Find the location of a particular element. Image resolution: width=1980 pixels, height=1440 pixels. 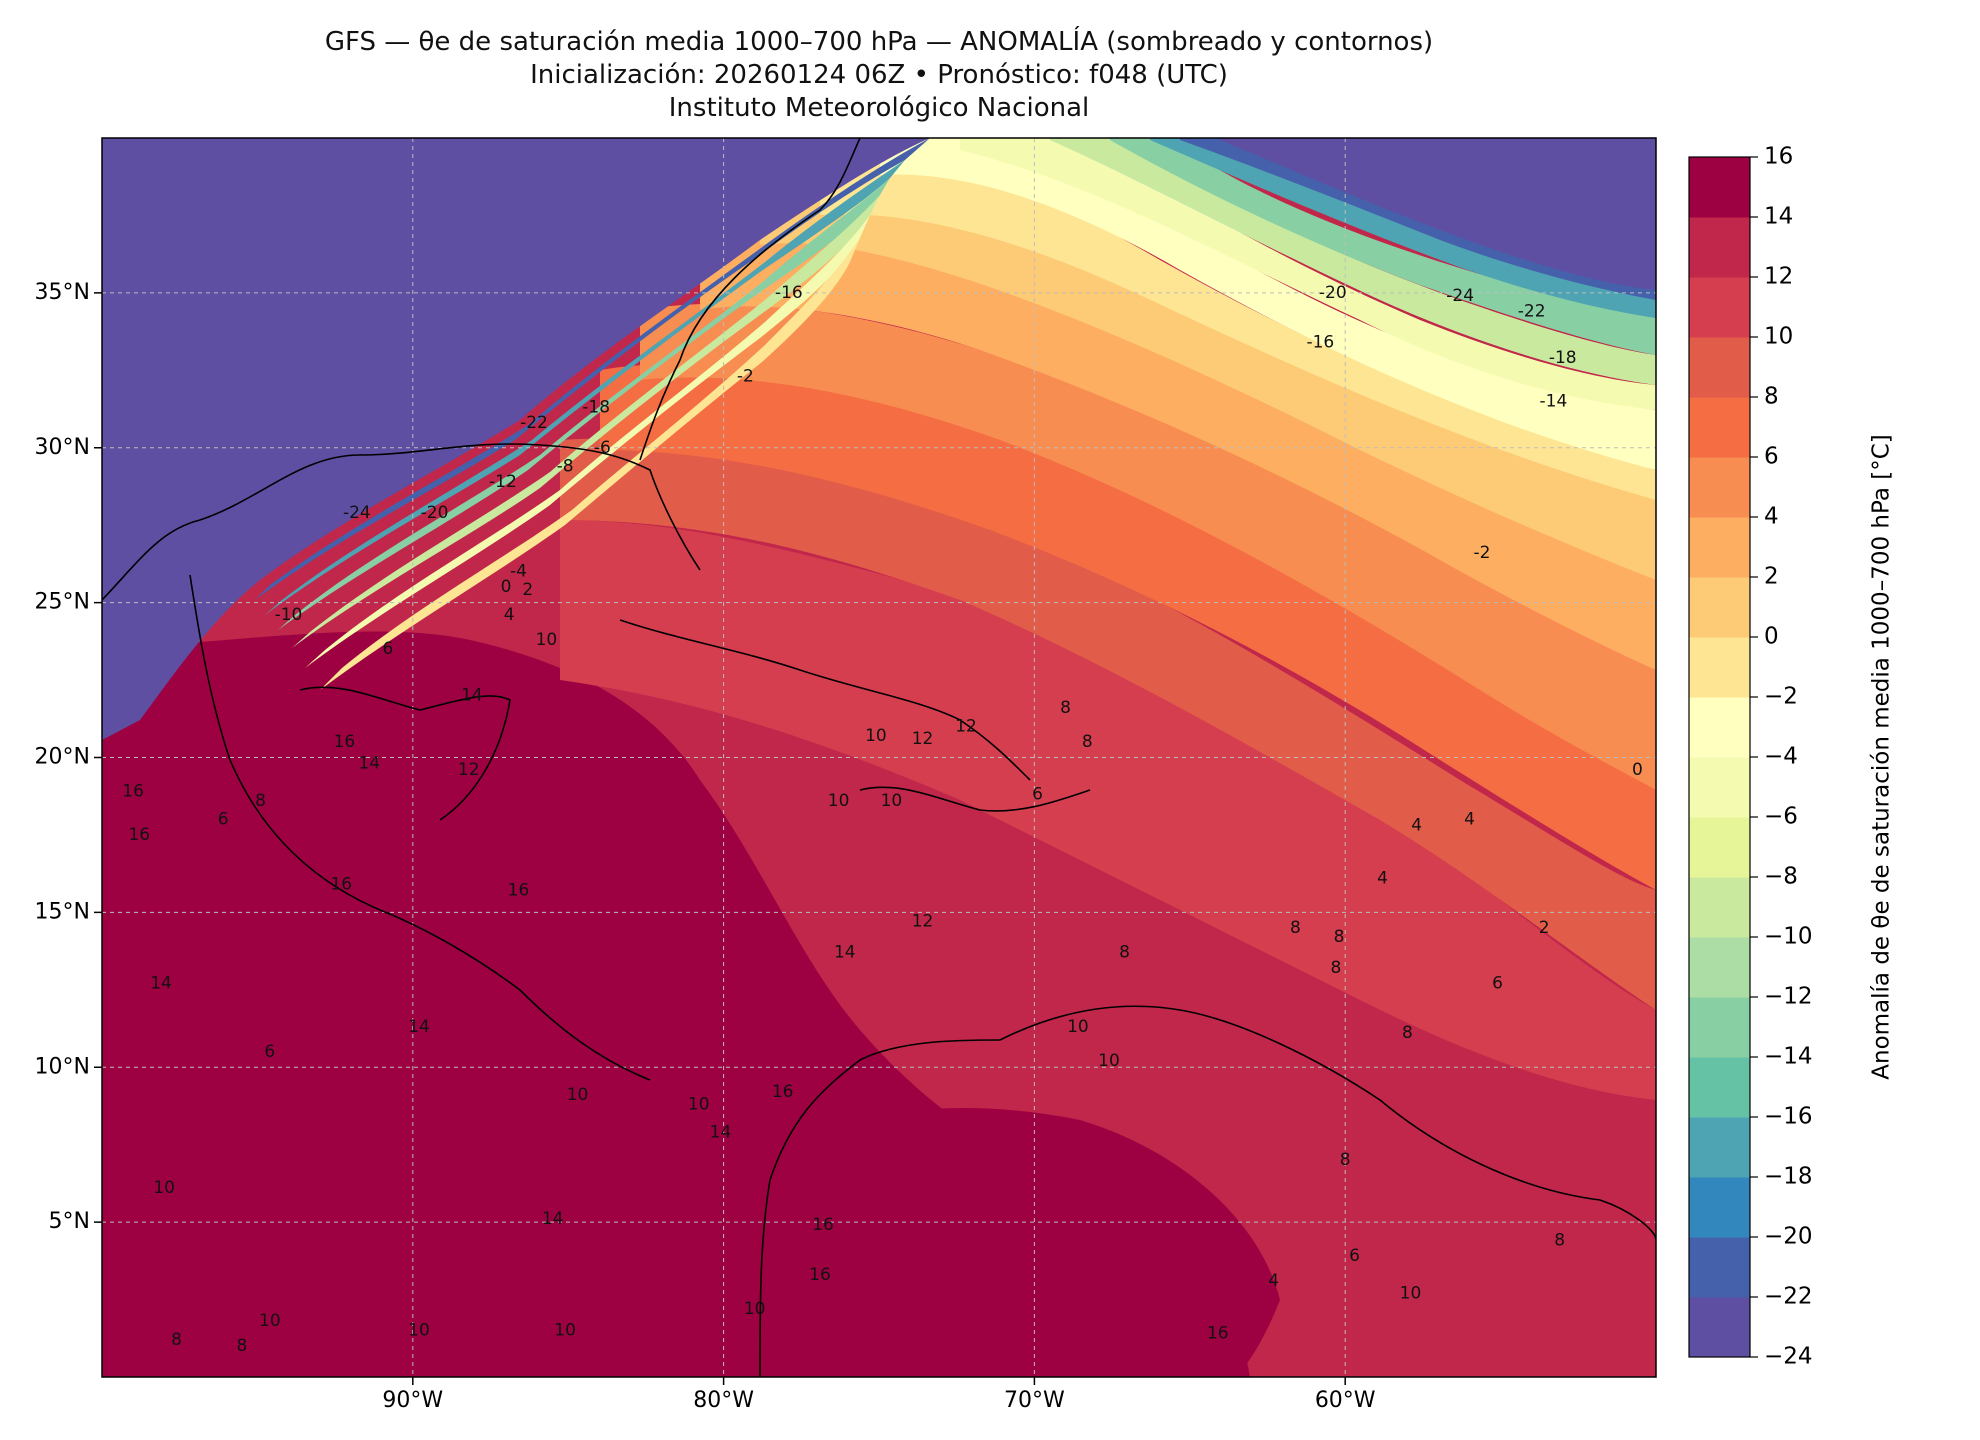

lat-tick-label: 5°N is located at coordinates (69, 1221).